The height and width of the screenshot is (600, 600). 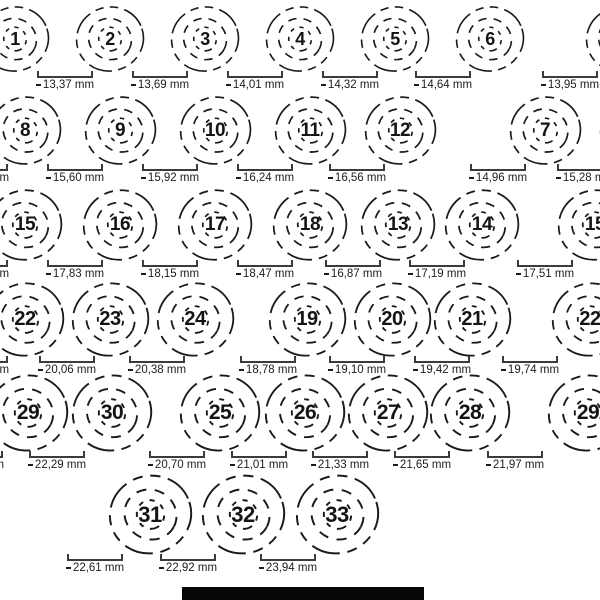 What do you see at coordinates (255, 81) in the screenshot?
I see `ring-measure: 14,01 mm` at bounding box center [255, 81].